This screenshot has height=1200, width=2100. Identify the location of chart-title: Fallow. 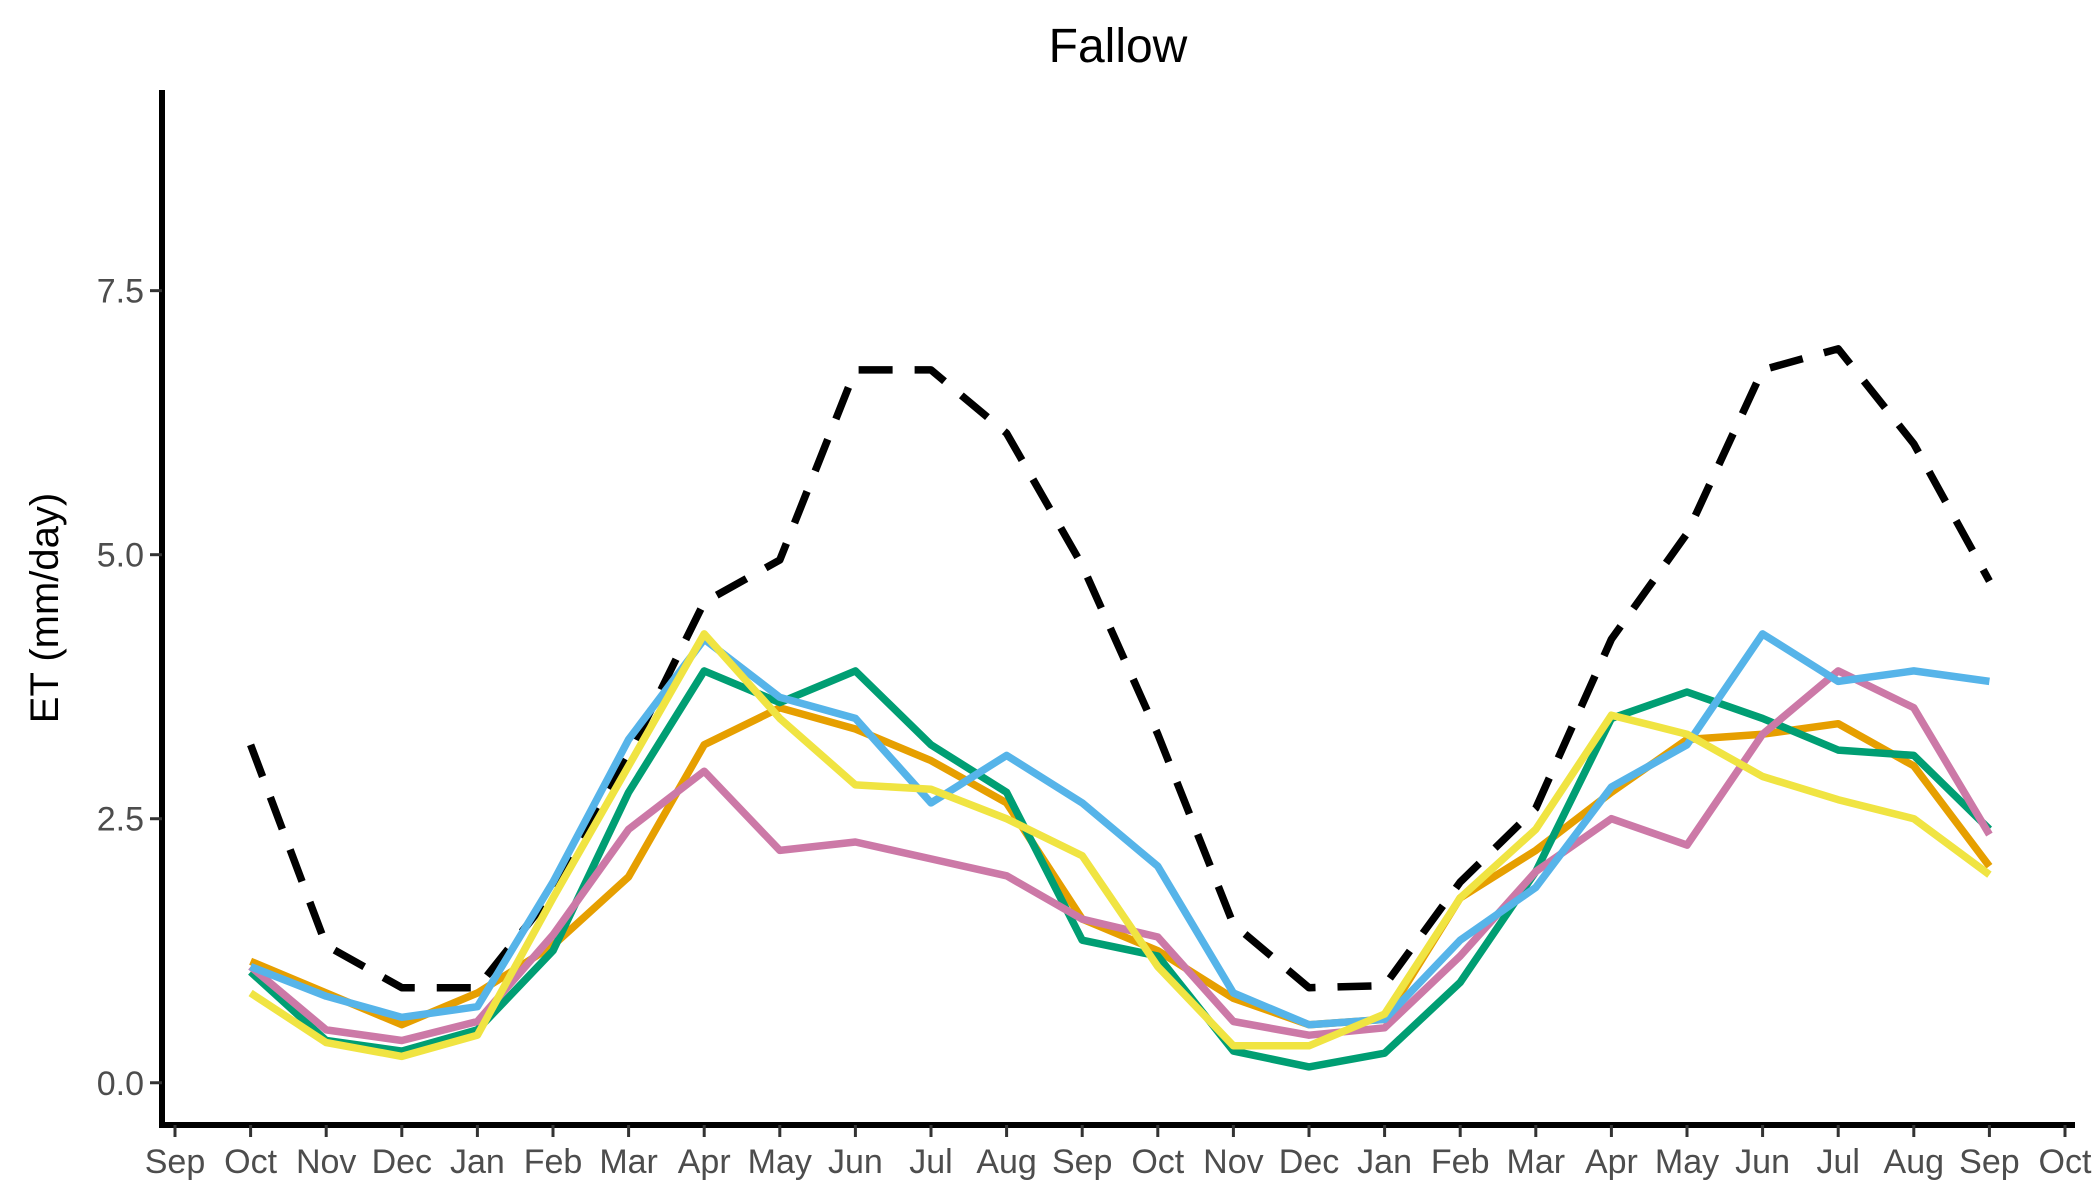
(1118, 46).